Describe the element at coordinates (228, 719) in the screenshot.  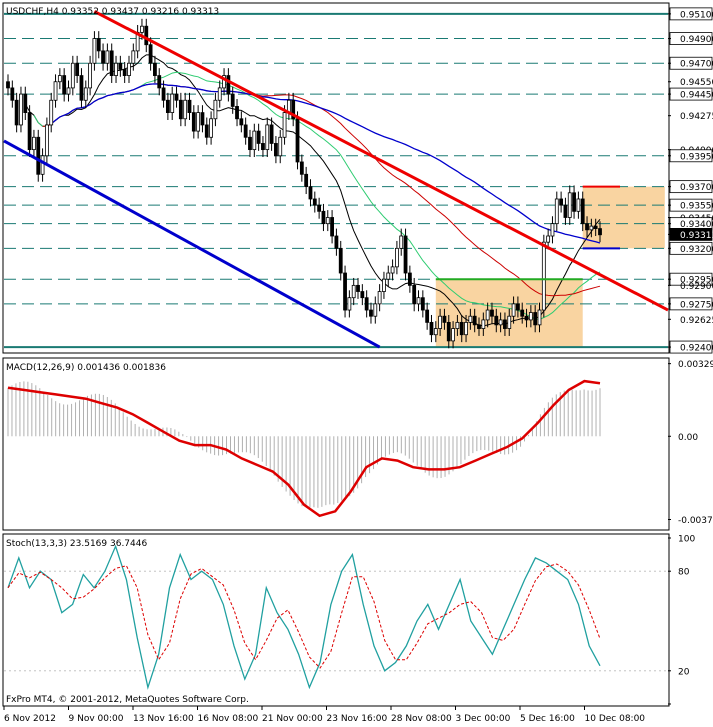
I see `time-tick-label: 16 Nov 08:00` at that location.